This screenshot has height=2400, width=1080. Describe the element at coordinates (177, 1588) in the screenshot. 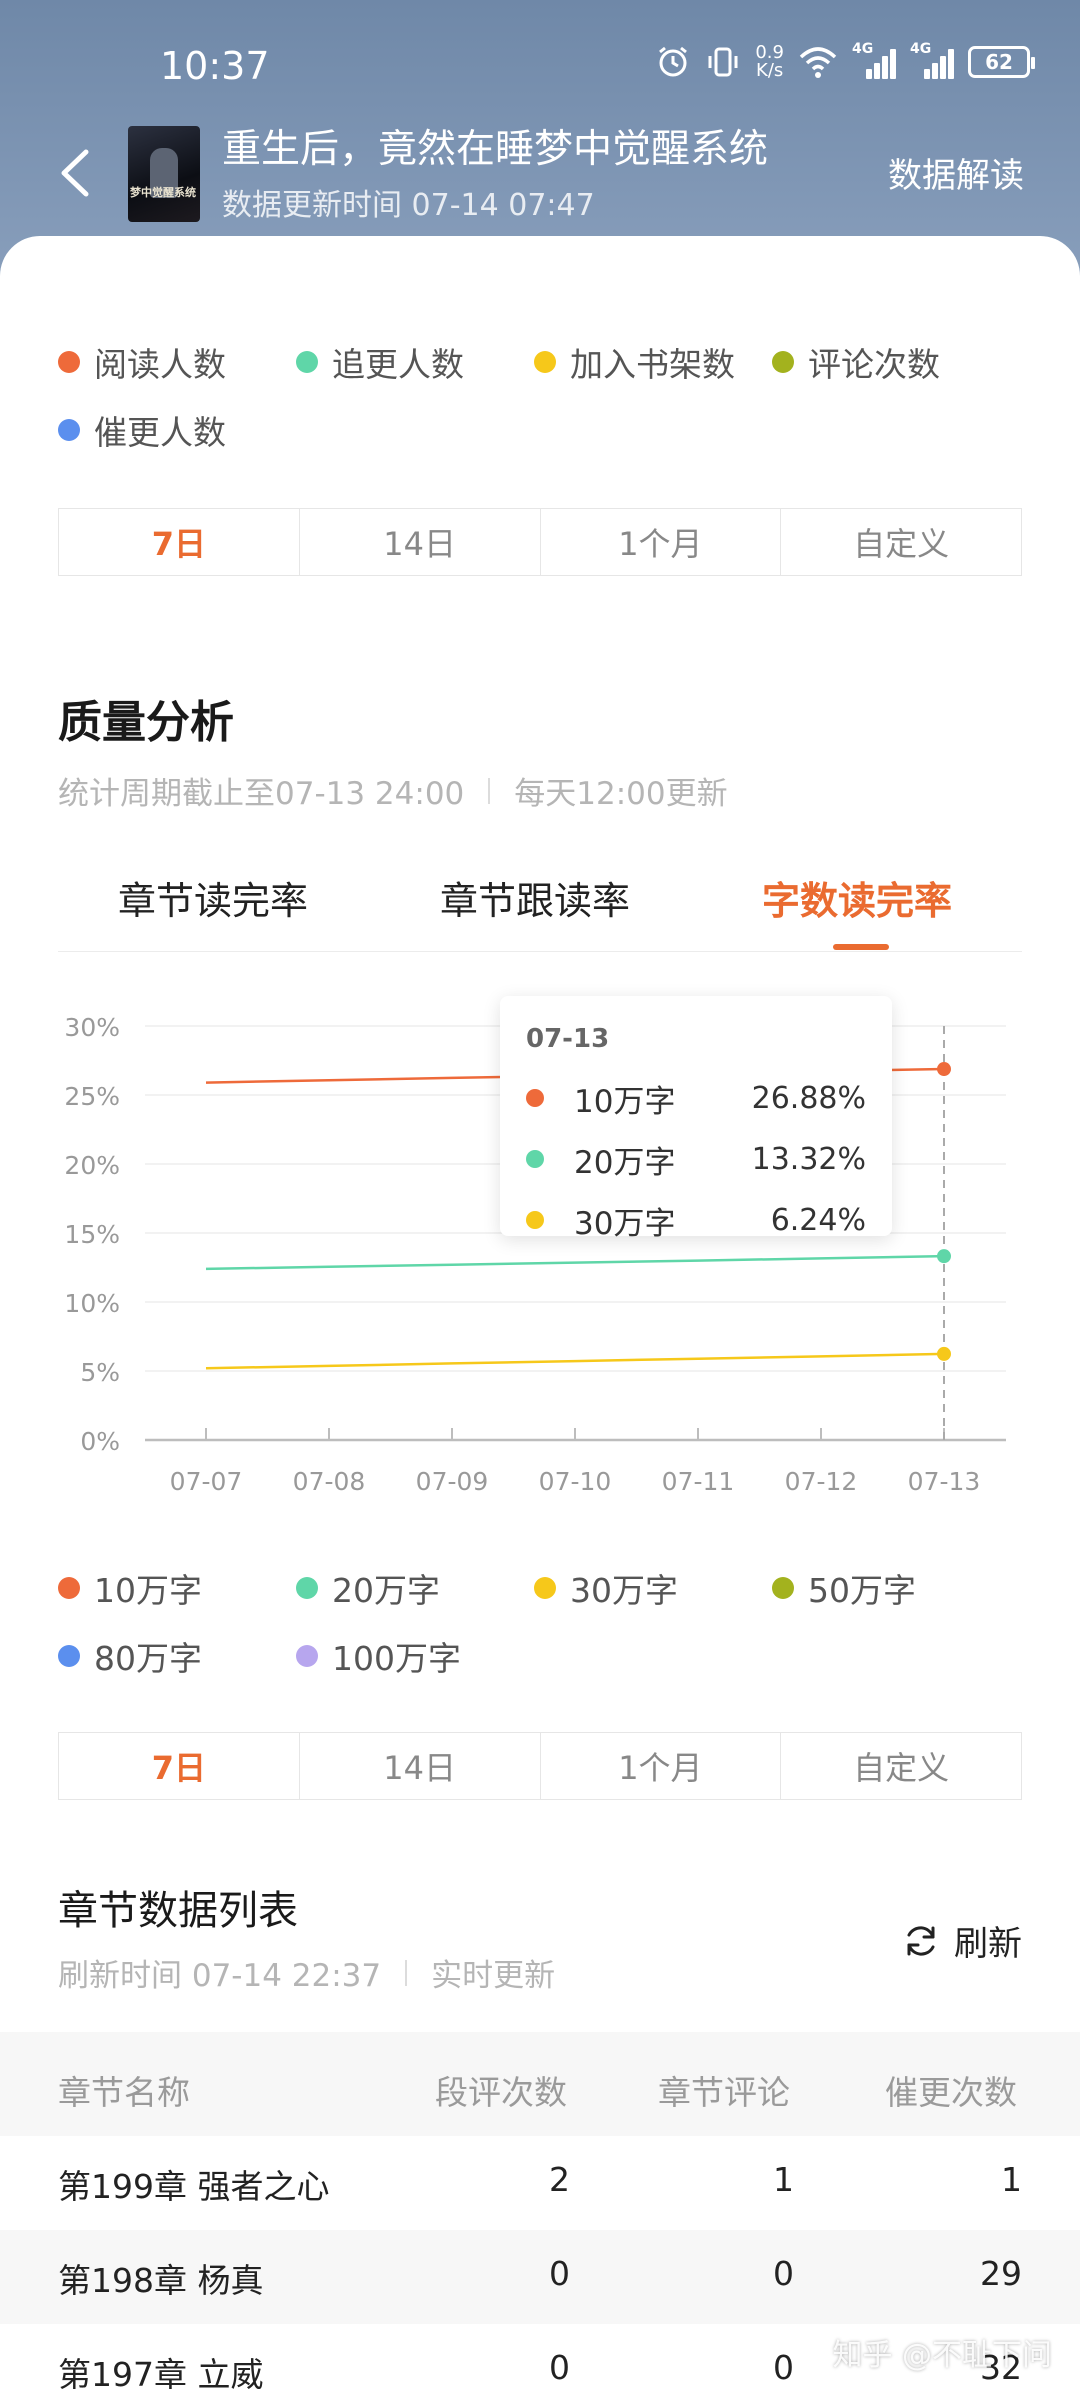

I see `legend-item-10w: 10万字` at that location.